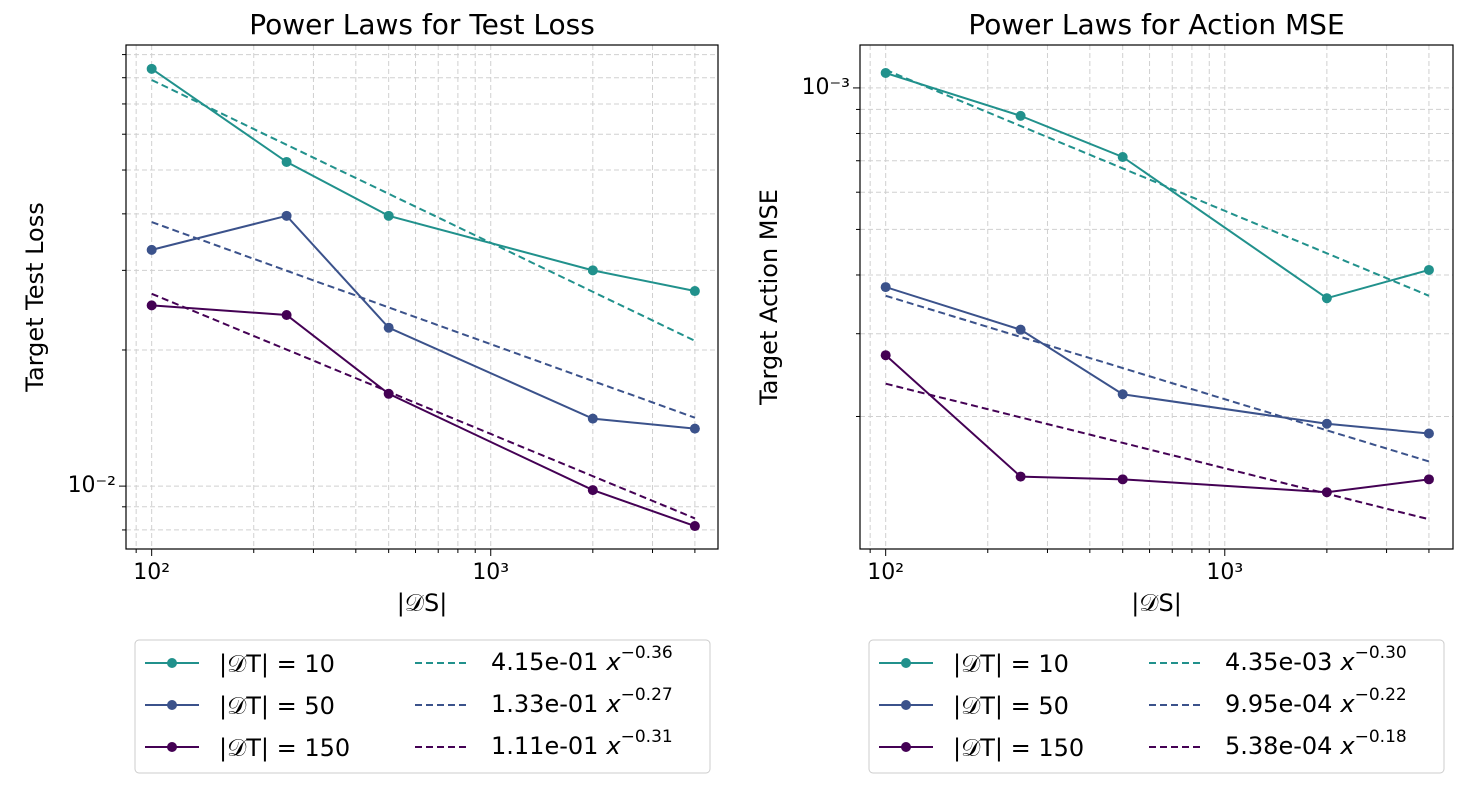 This screenshot has height=792, width=1483. I want to click on legend-label: 9.95e-04 x−0.22, so click(1316, 701).